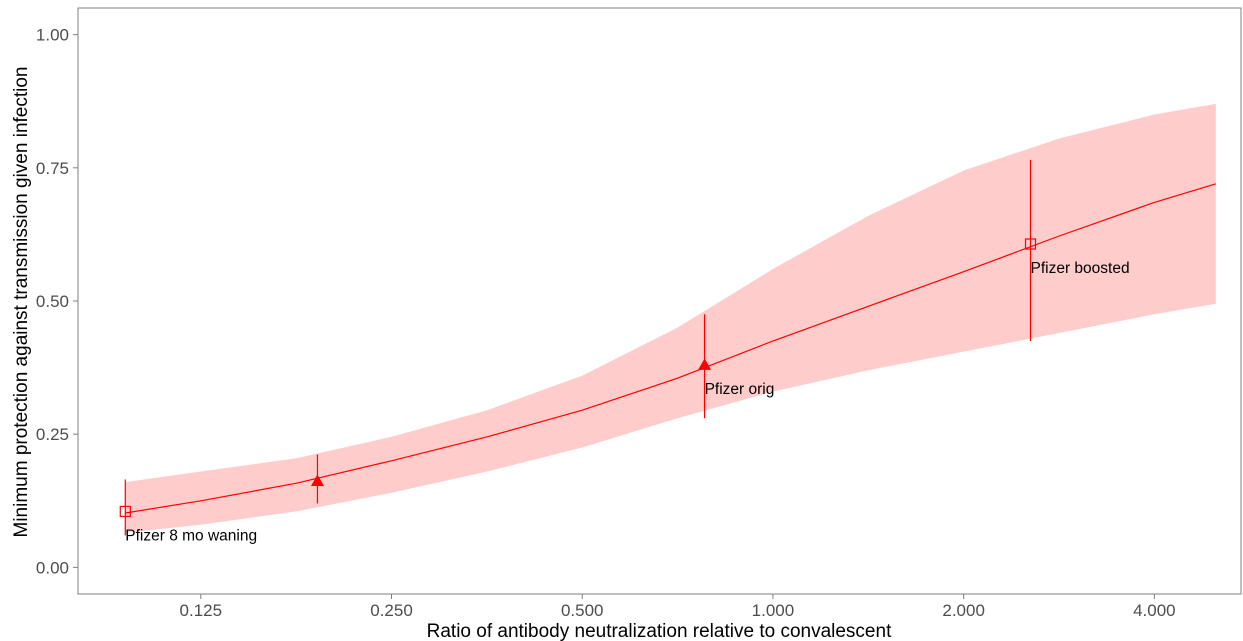 This screenshot has width=1243, height=641. What do you see at coordinates (201, 610) in the screenshot?
I see `x-tick-label: 0.125` at bounding box center [201, 610].